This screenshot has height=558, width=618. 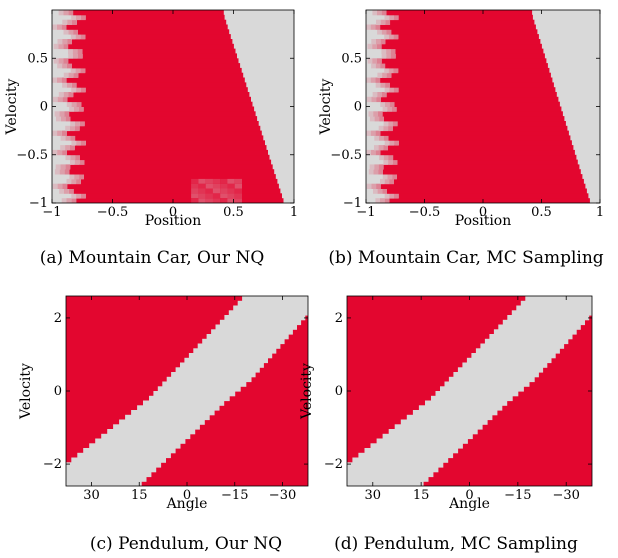 I want to click on heatmap-area, so click(x=469, y=391).